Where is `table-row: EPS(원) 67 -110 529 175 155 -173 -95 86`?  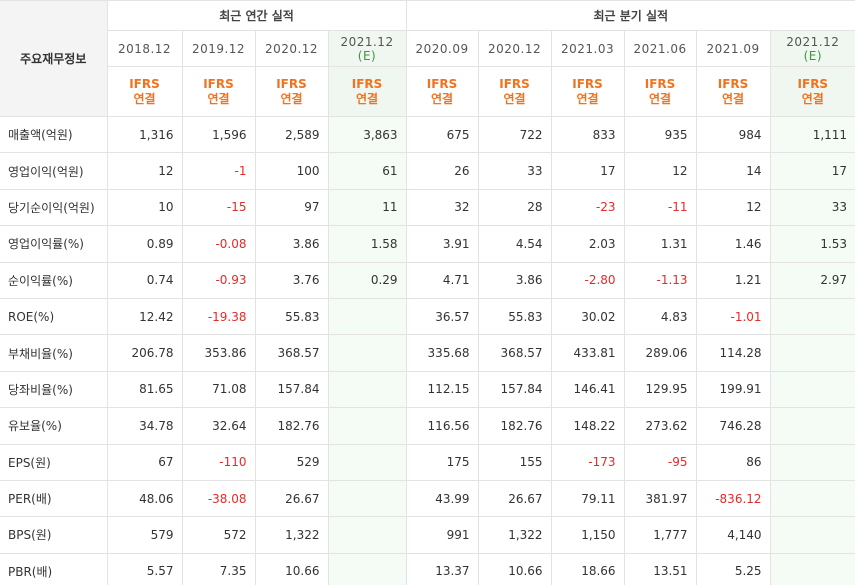 table-row: EPS(원) 67 -110 529 175 155 -173 -95 86 is located at coordinates (427, 462).